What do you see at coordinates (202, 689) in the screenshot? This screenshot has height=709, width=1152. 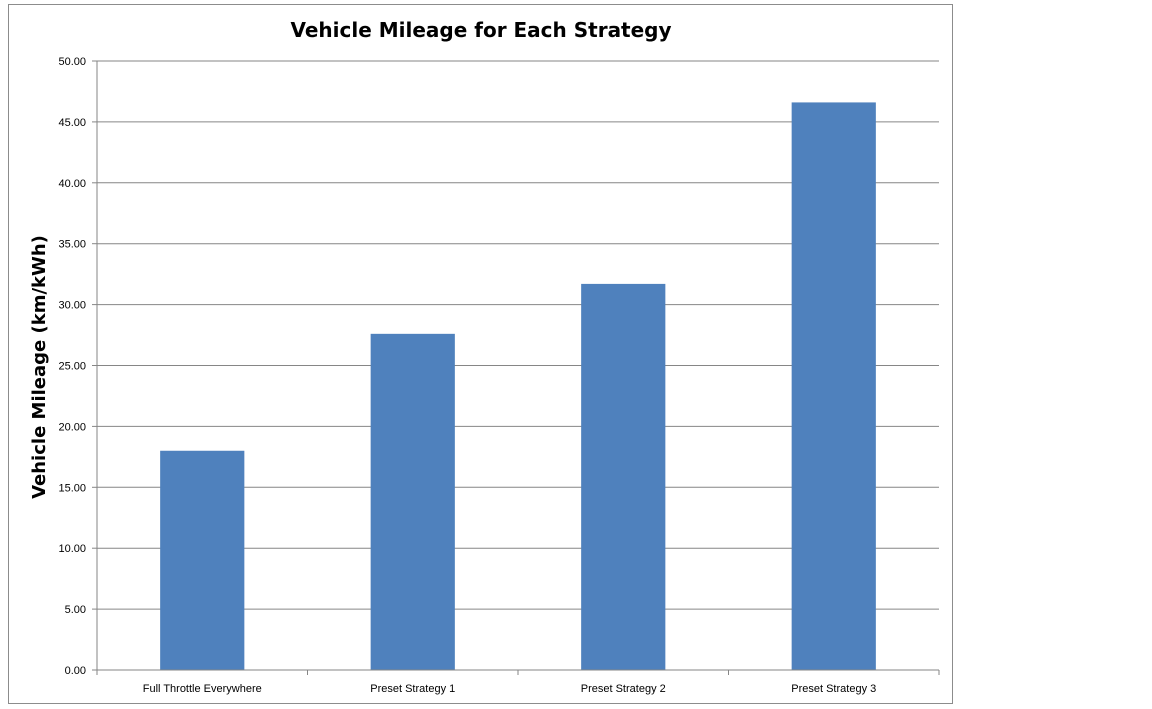 I see `x-tick-label: Full Throttle Everywhere` at bounding box center [202, 689].